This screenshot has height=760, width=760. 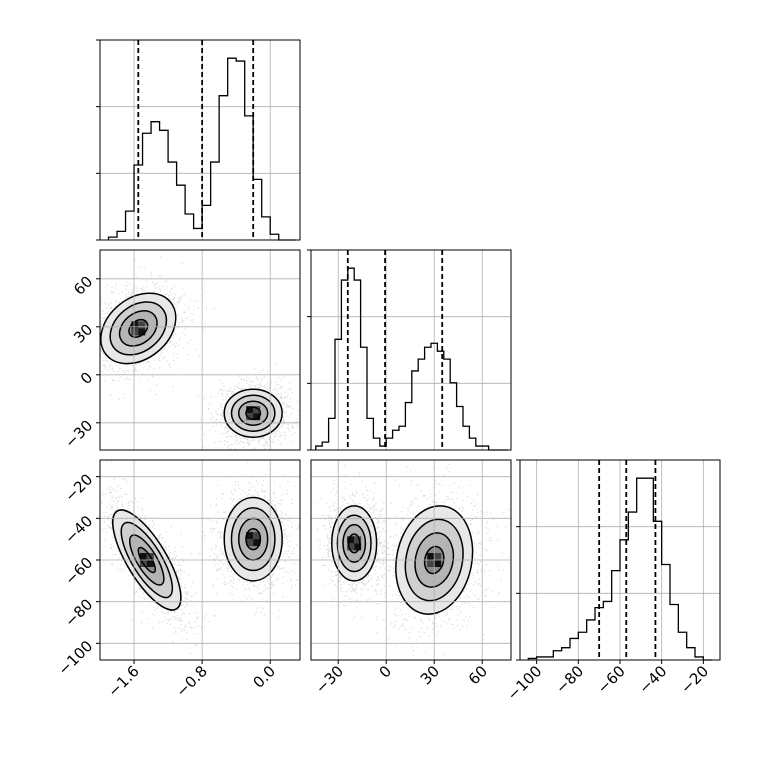 What do you see at coordinates (78, 612) in the screenshot?
I see `y-tick-label: −80` at bounding box center [78, 612].